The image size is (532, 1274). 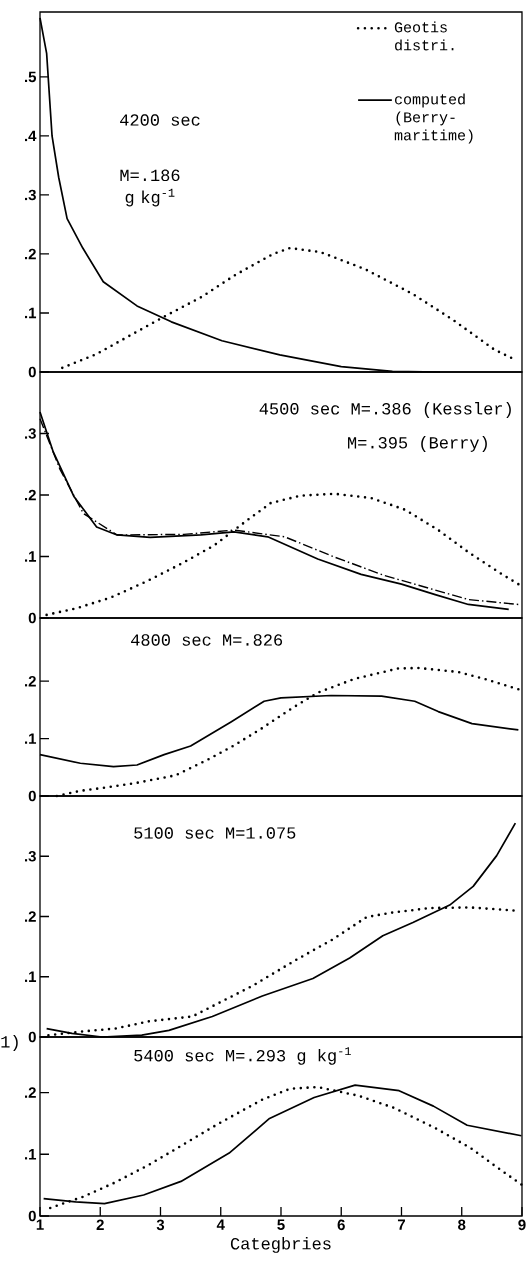 I want to click on annotation: 4500 sec M=.386 (Kessler), so click(x=385, y=410).